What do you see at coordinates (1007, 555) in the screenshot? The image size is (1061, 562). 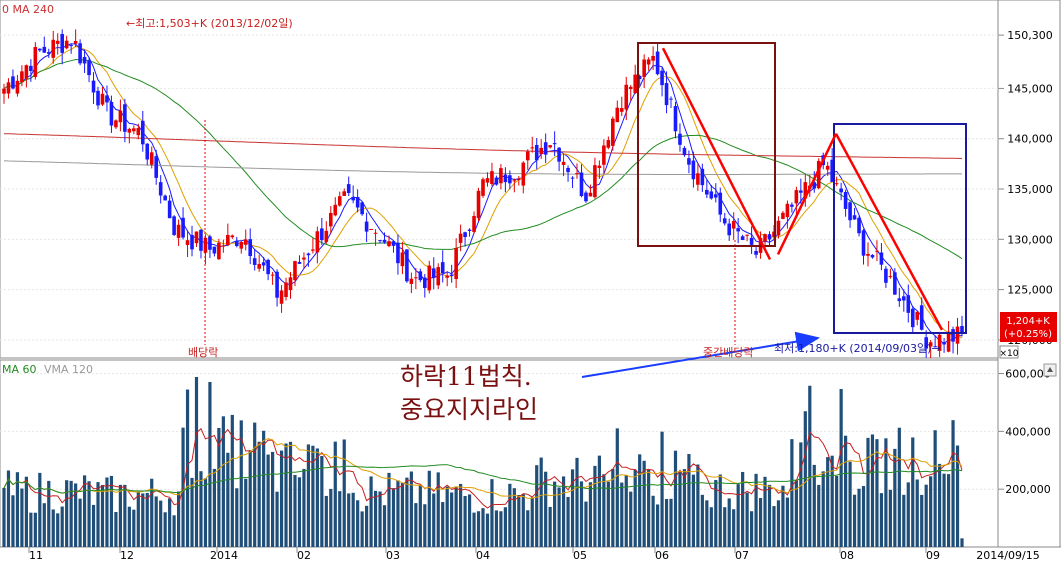 I see `date-label: 2014/09/15` at bounding box center [1007, 555].